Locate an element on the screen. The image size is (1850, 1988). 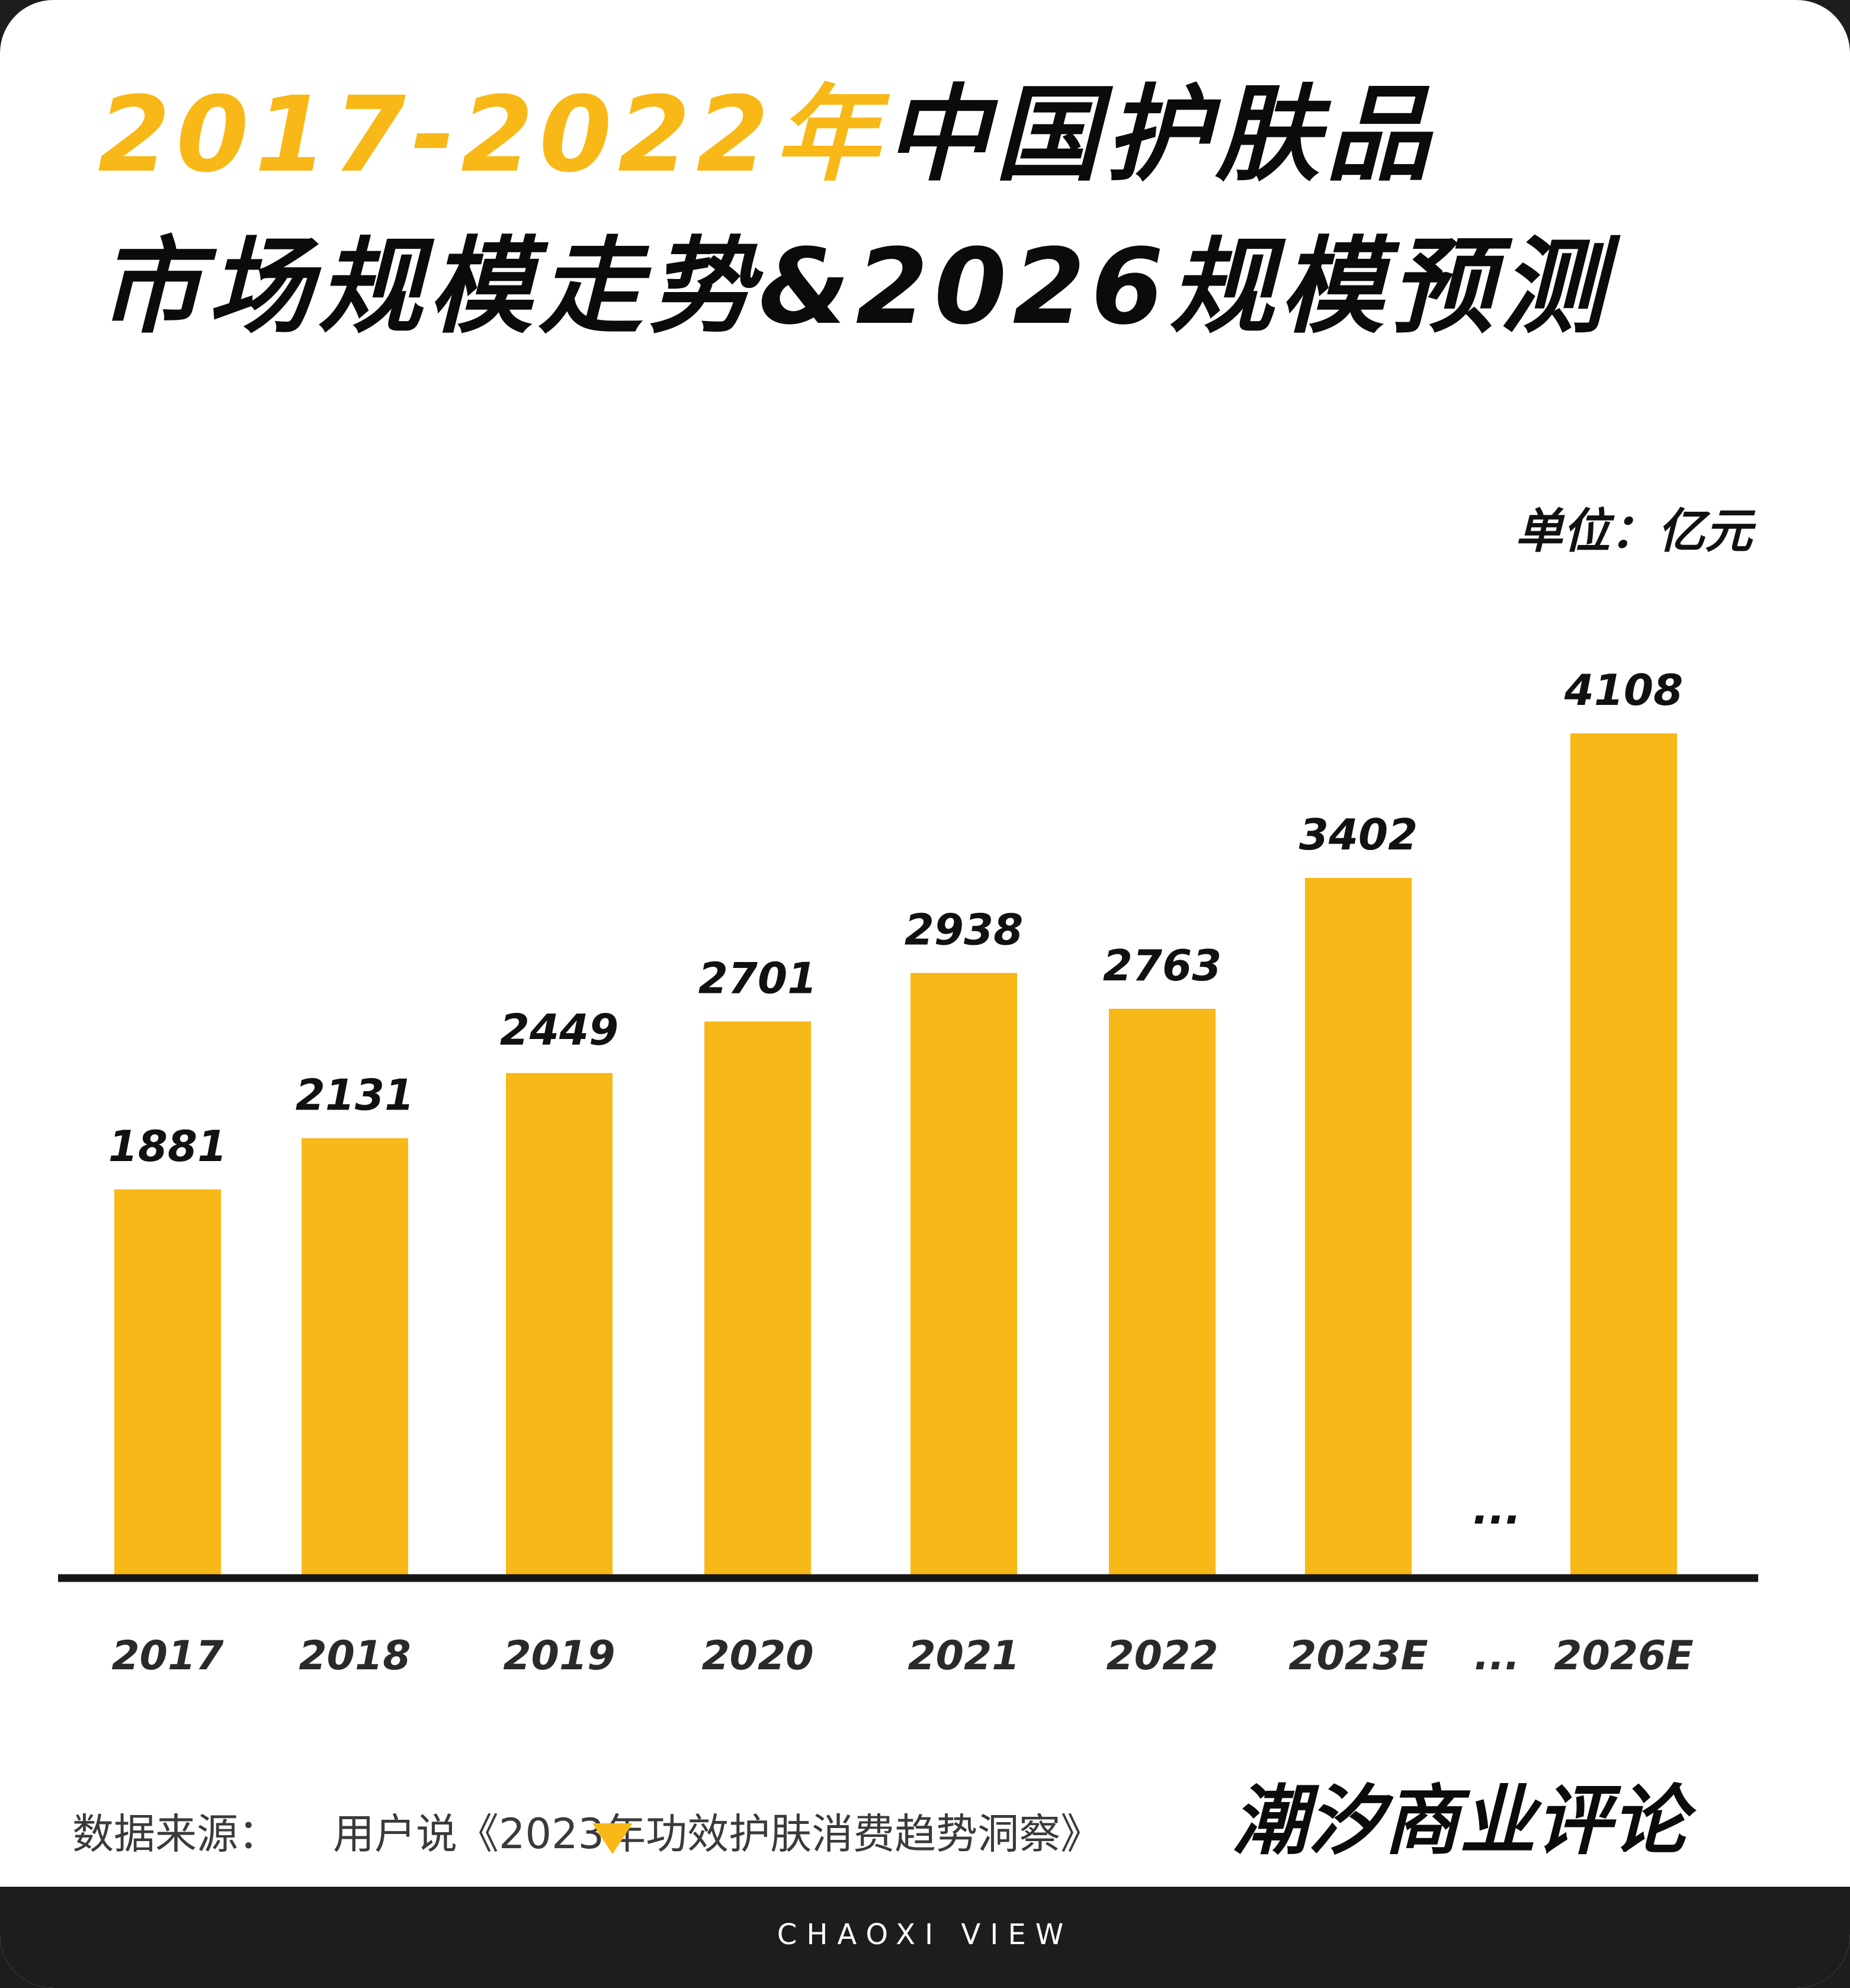
x-tick-label-2017: 2017 is located at coordinates (167, 1656).